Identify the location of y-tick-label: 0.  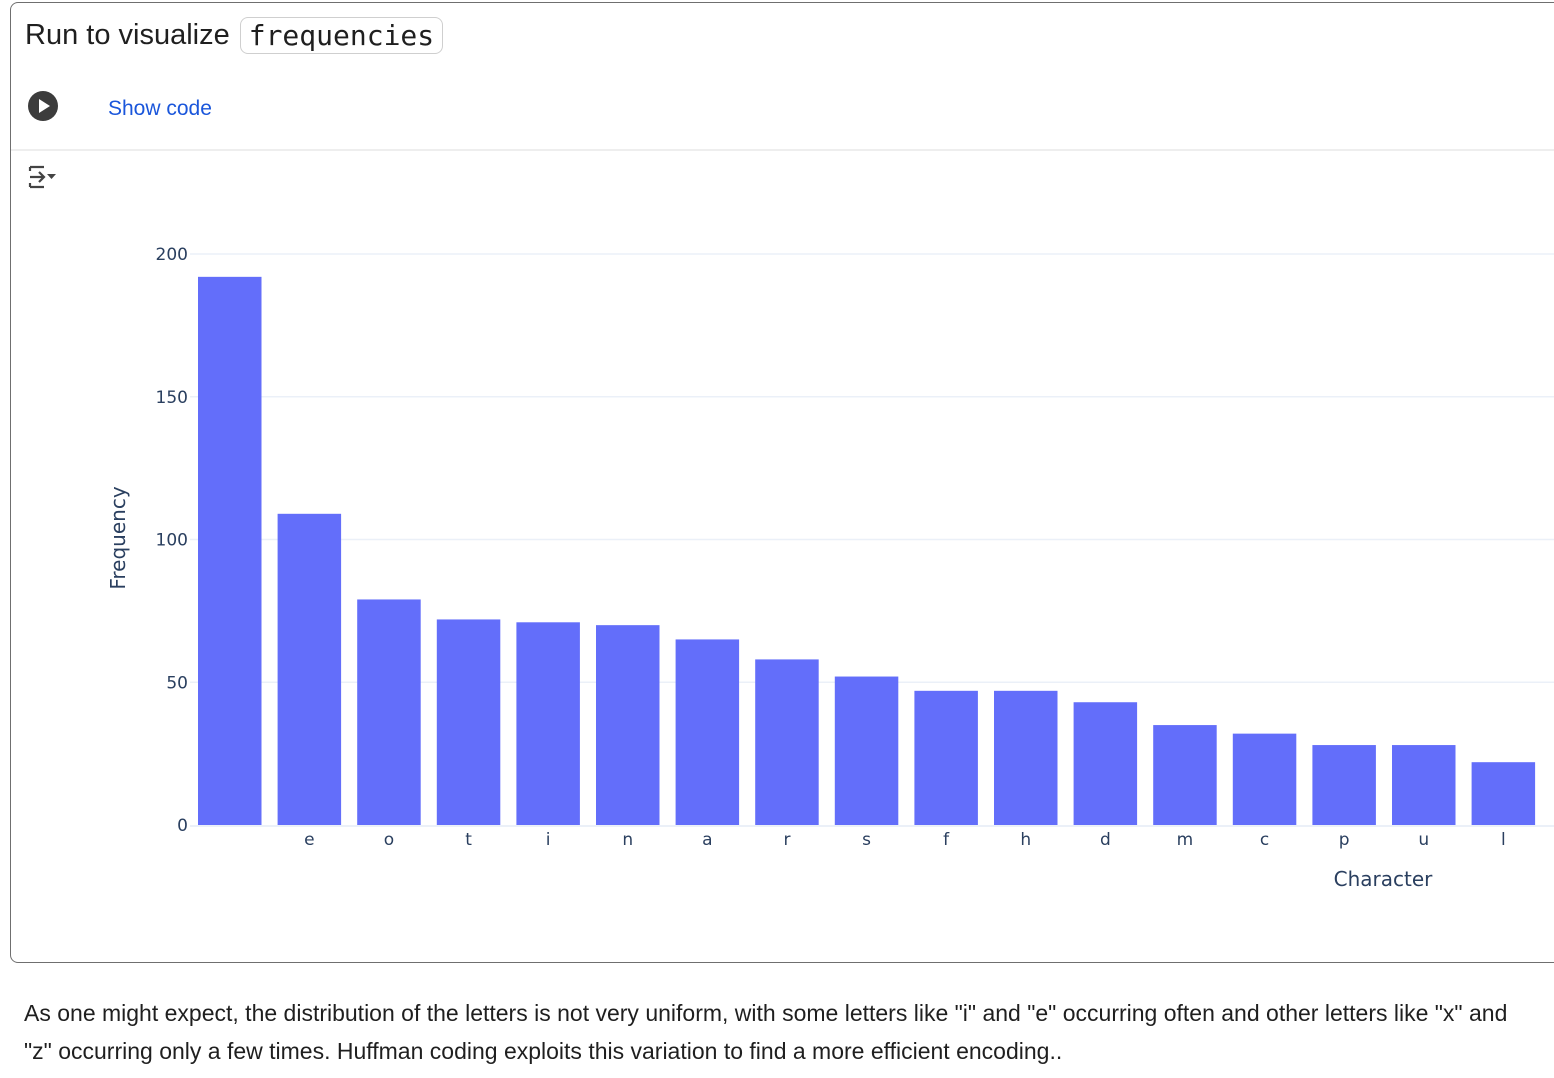
(182, 826).